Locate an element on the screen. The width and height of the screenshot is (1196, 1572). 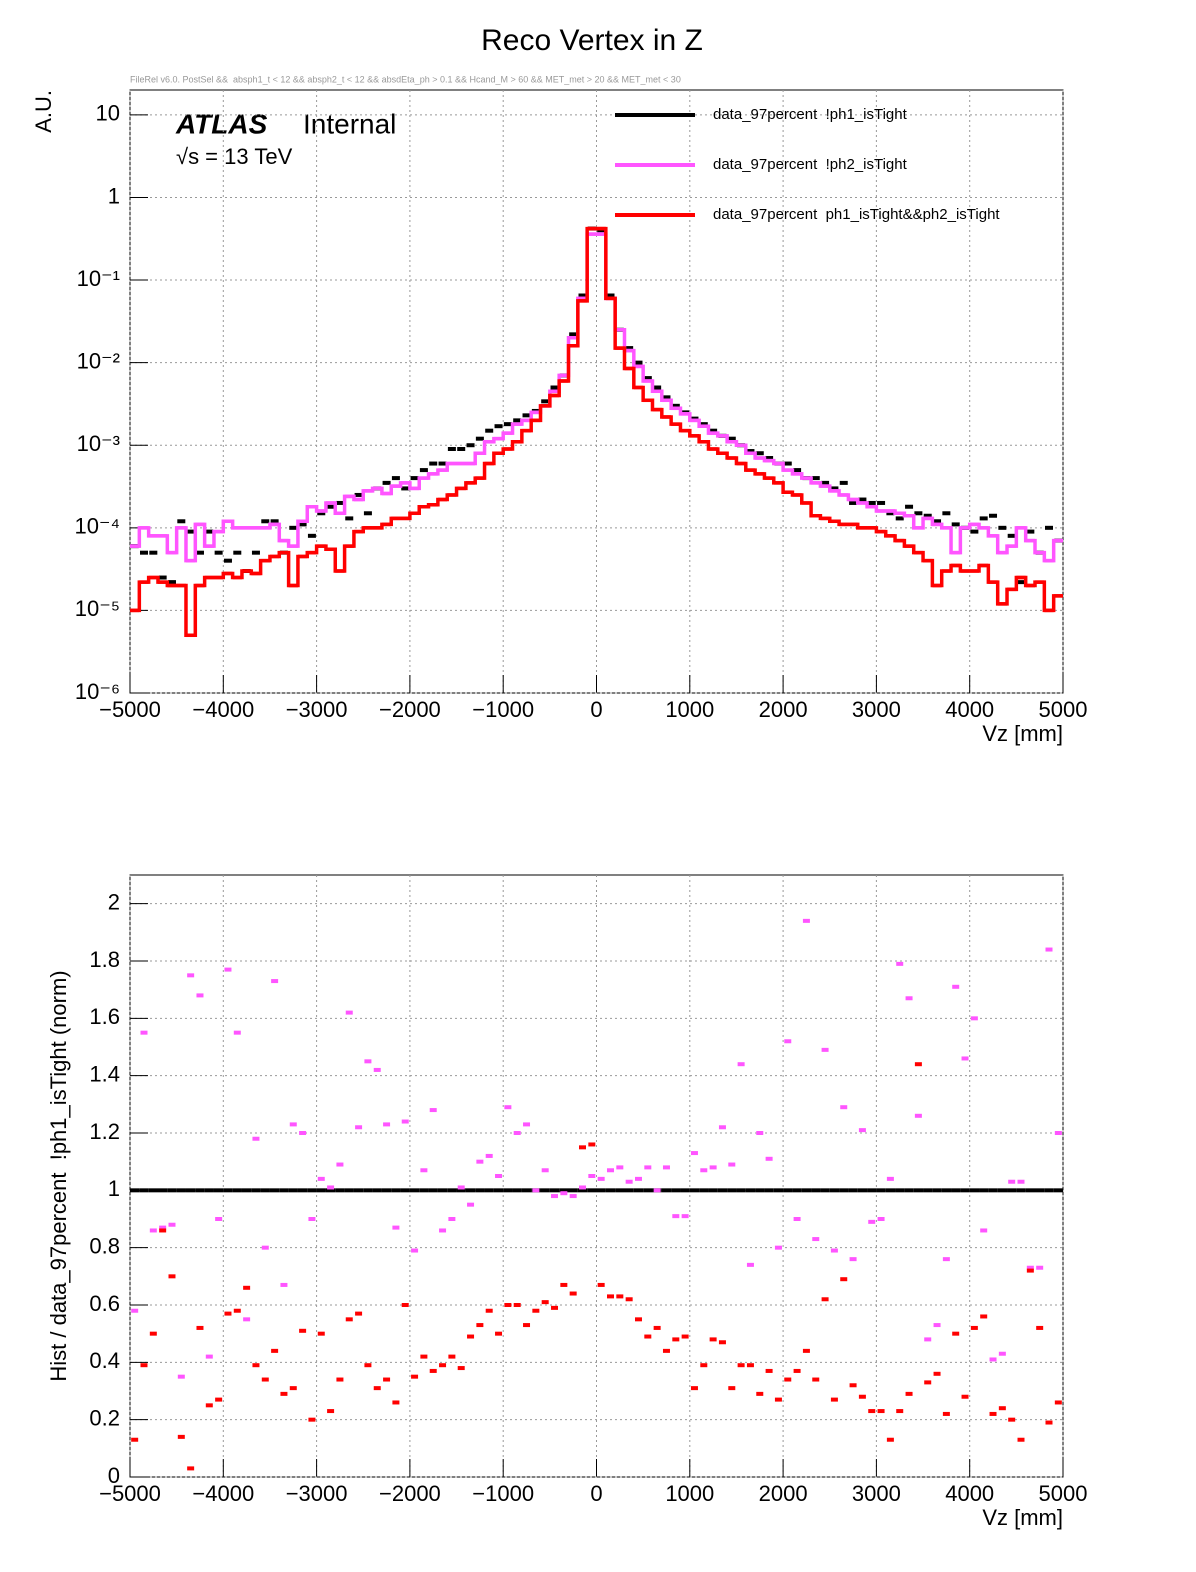
y-tick-label: 10⁻³ is located at coordinates (98, 443).